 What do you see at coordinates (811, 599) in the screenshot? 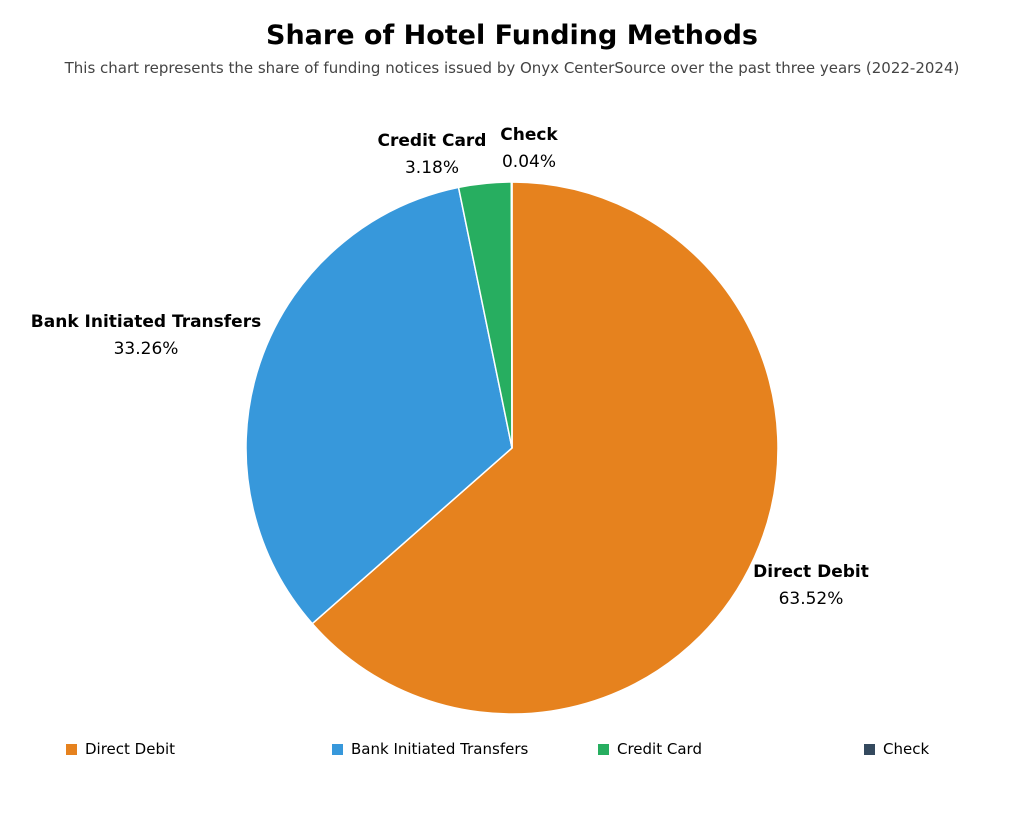
I see `slice-label-value: 63.52%` at bounding box center [811, 599].